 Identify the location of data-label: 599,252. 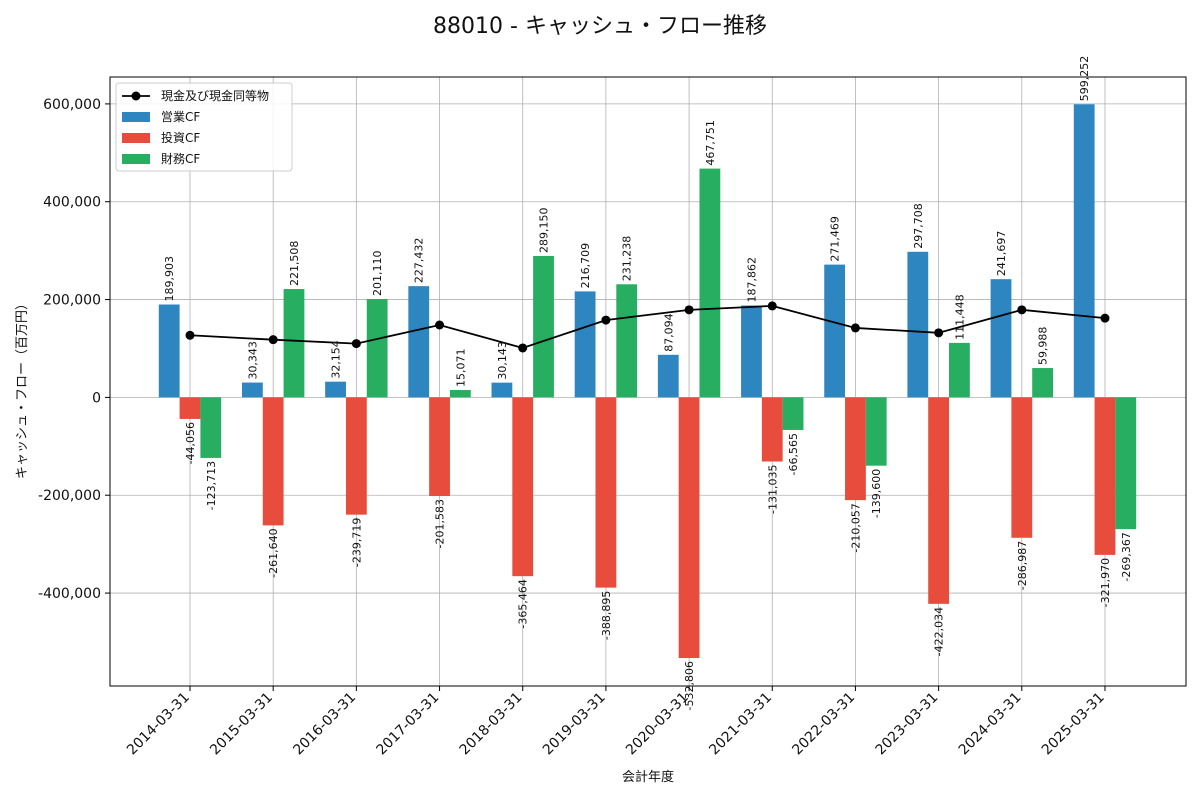
(1084, 79).